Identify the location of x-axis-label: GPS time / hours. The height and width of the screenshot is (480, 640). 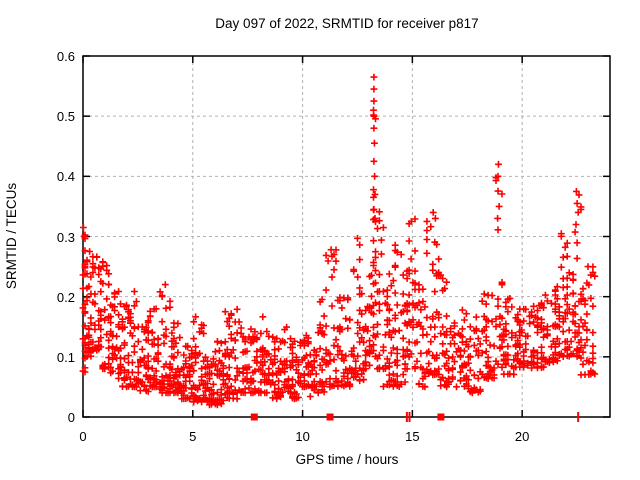
(347, 459).